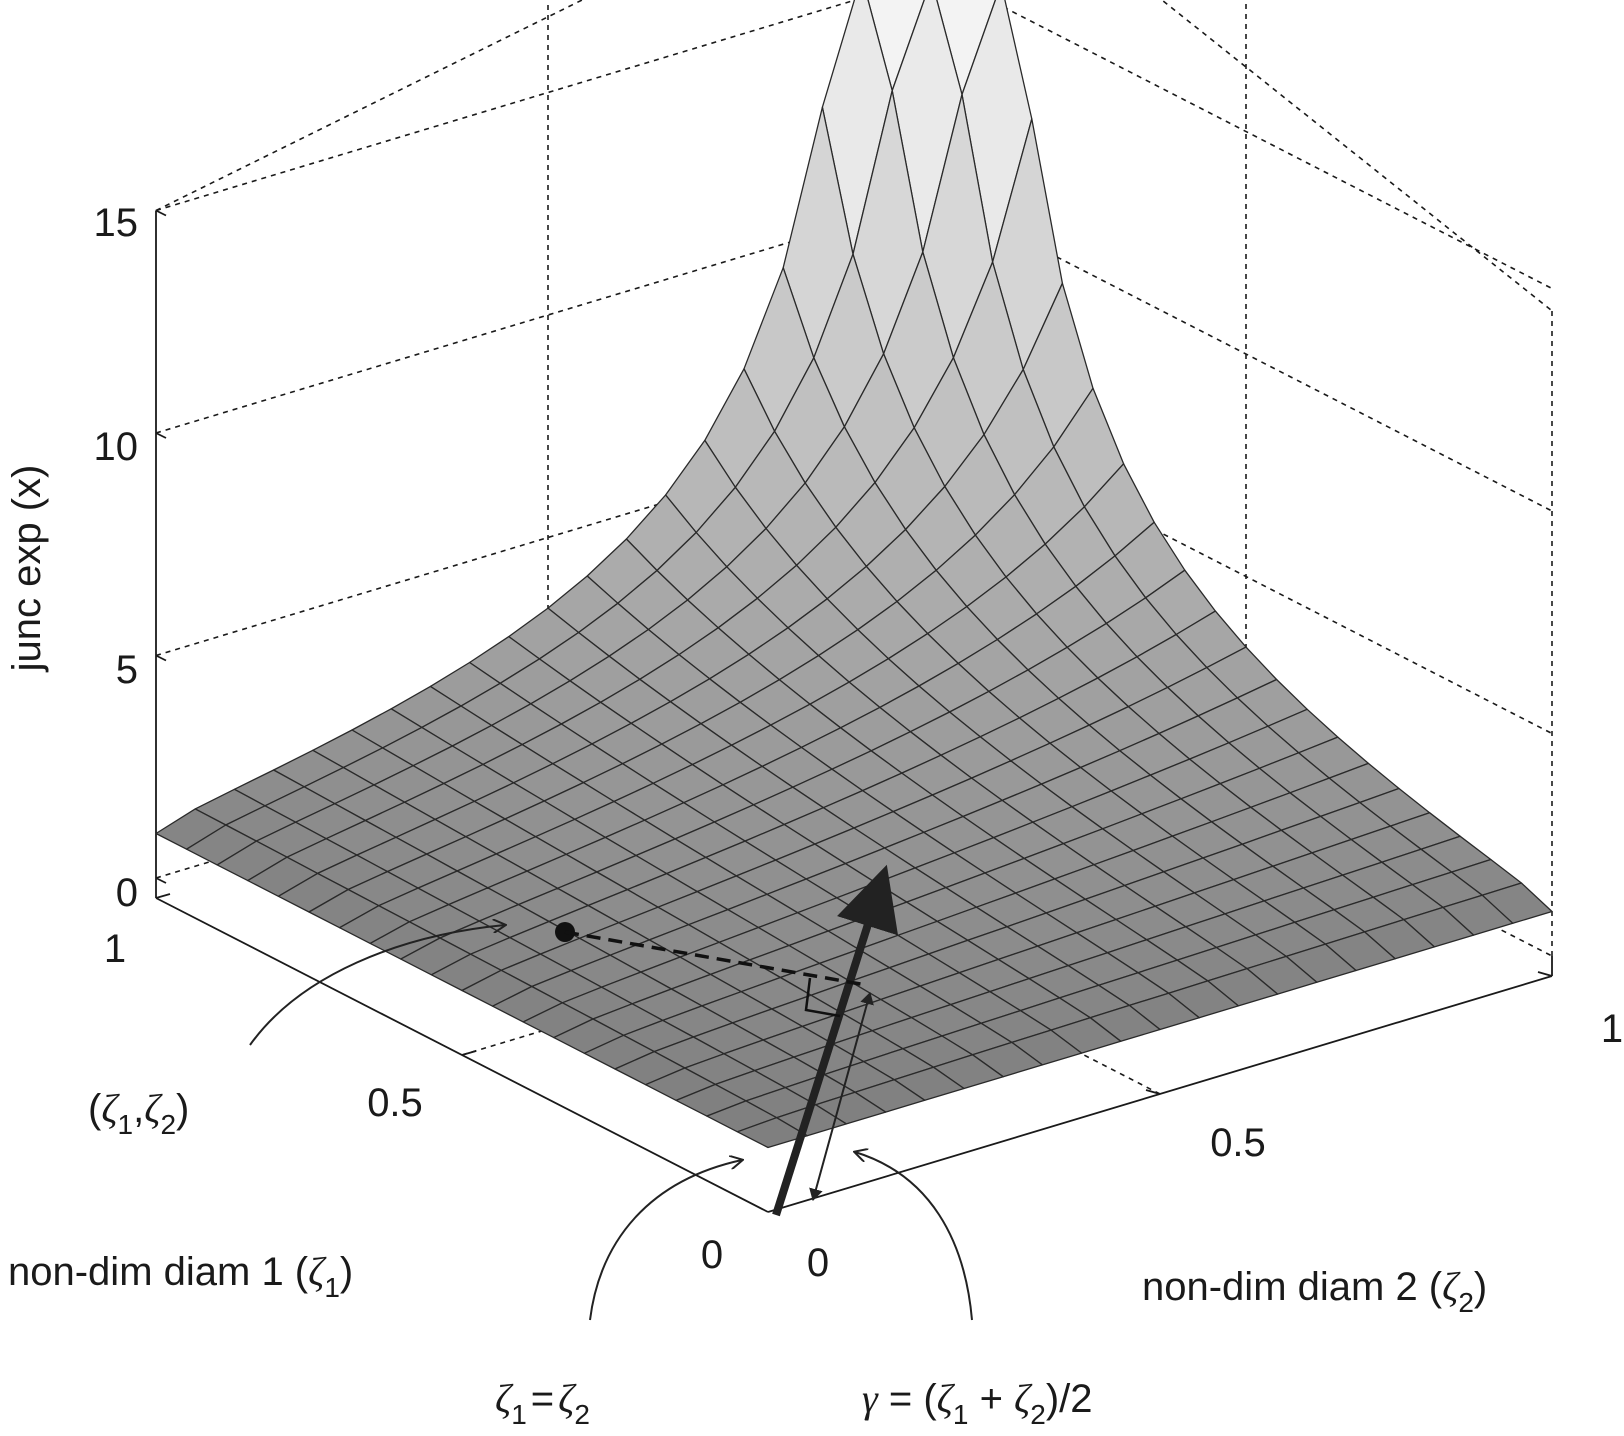 The image size is (1624, 1436). I want to click on annotation-graphics, so click(611, 1092).